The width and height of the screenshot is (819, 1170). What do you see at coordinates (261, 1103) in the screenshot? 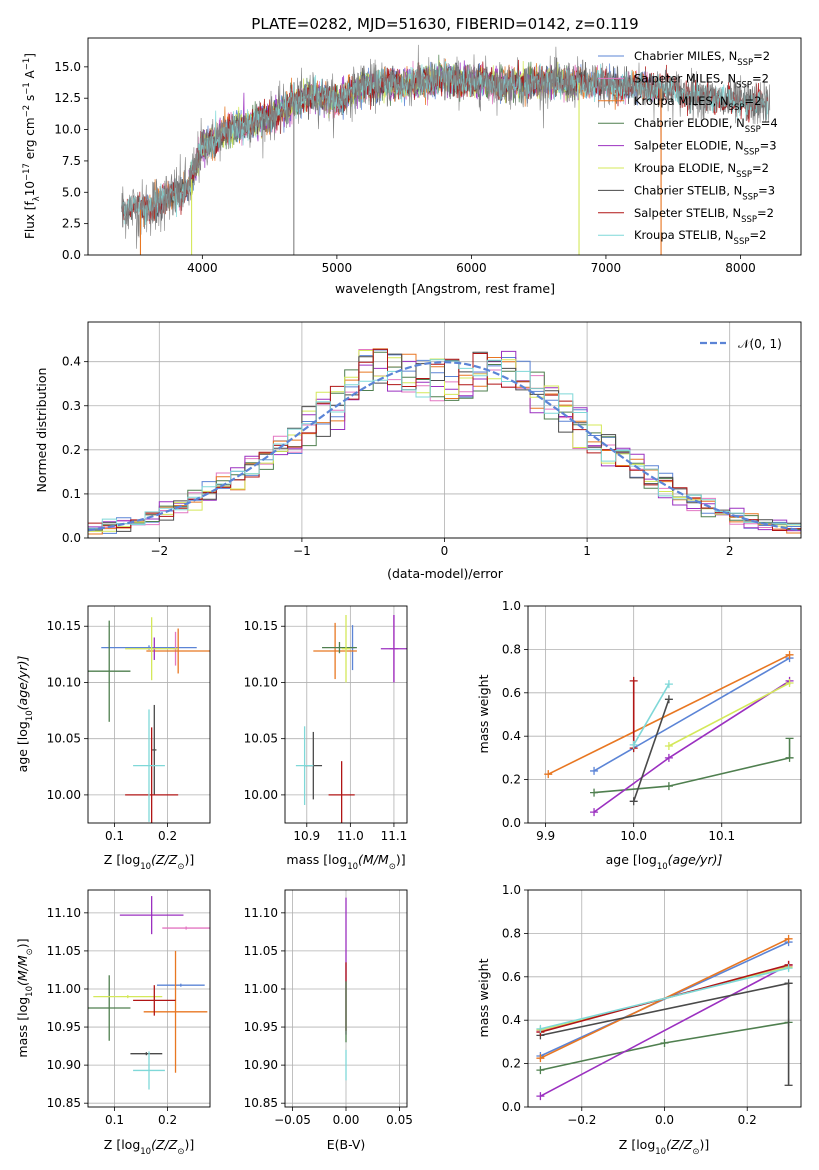
I see `y-tick-label: 10.85` at bounding box center [261, 1103].